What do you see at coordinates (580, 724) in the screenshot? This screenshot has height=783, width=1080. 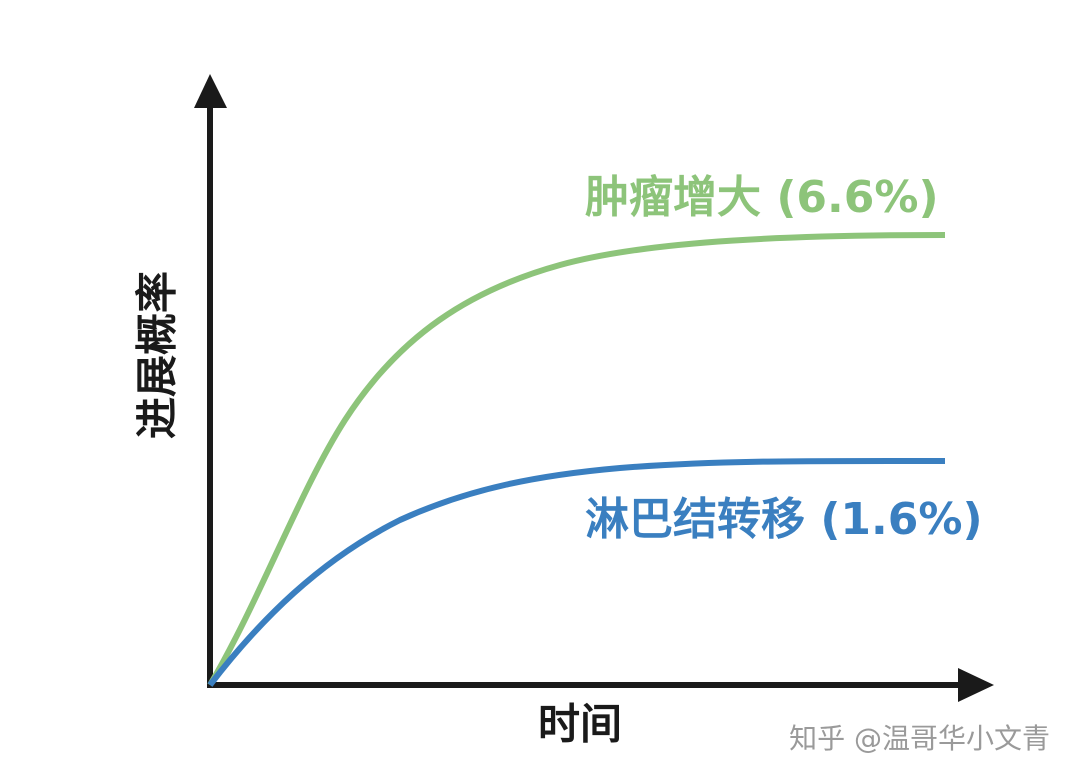 I see `x-axis-label: 时间` at bounding box center [580, 724].